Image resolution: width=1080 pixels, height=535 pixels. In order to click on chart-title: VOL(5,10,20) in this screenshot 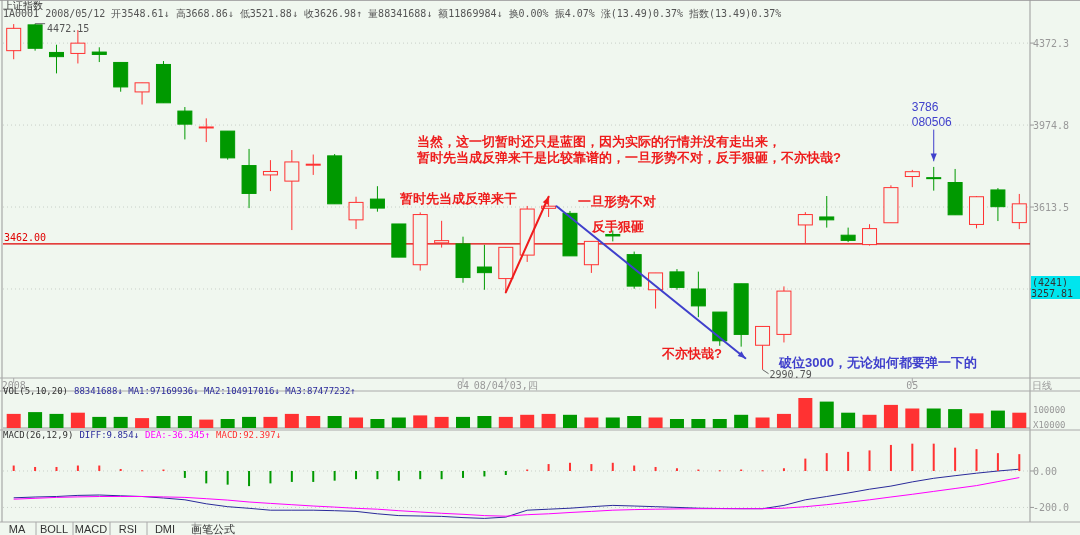, I will do `click(36, 391)`.